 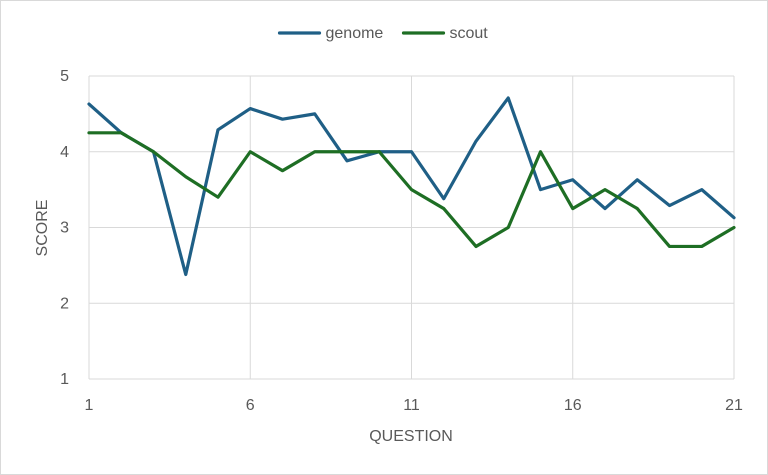 What do you see at coordinates (64, 228) in the screenshot?
I see `y-tick-label-3: 3` at bounding box center [64, 228].